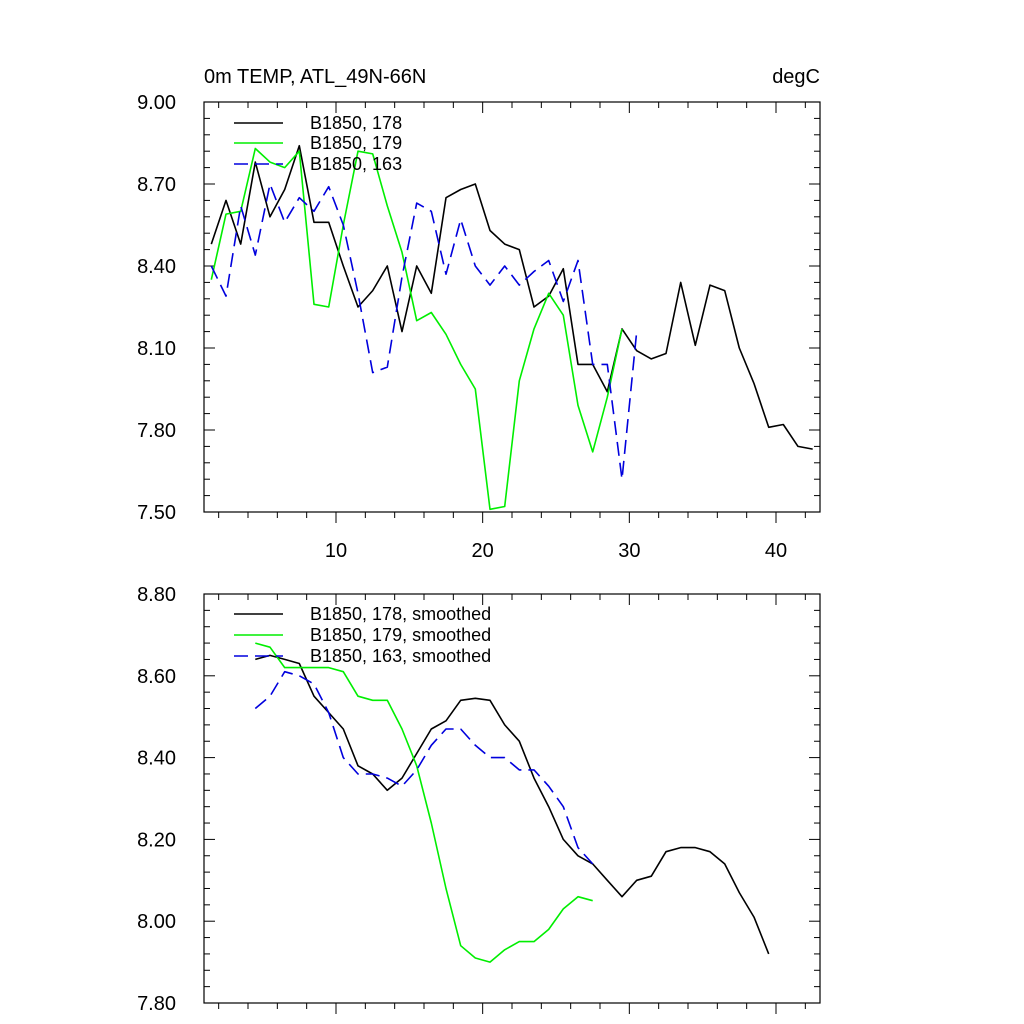 This screenshot has width=1024, height=1024. Describe the element at coordinates (336, 551) in the screenshot. I see `x-tick-label: 10` at that location.